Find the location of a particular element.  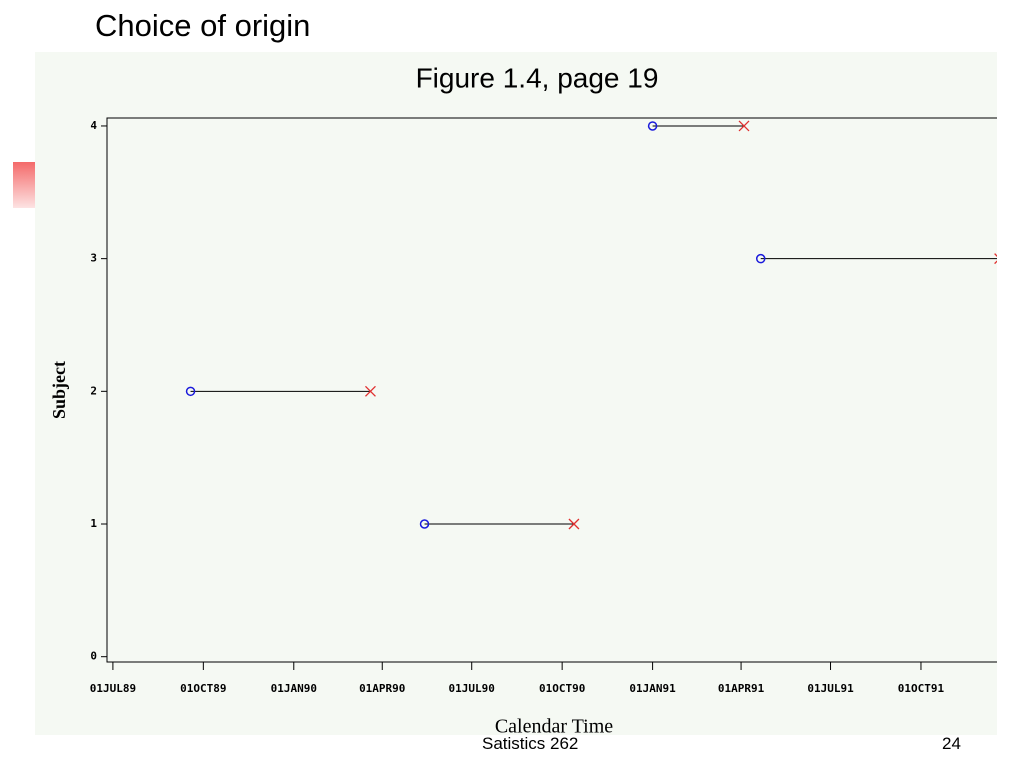

x-tick-label: 01OCT91 is located at coordinates (921, 688).